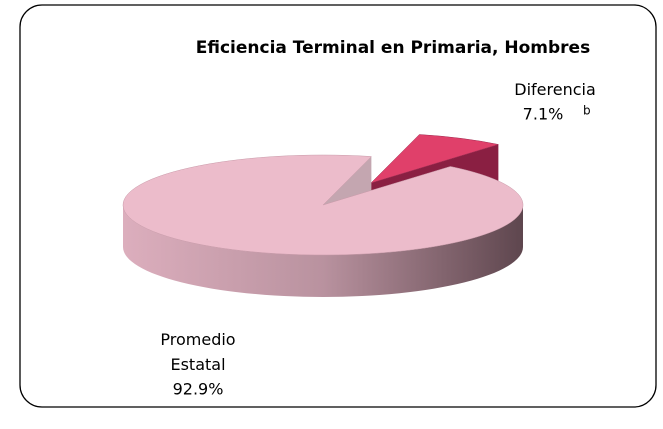  Describe the element at coordinates (197, 364) in the screenshot. I see `category-line: Estatal` at that location.